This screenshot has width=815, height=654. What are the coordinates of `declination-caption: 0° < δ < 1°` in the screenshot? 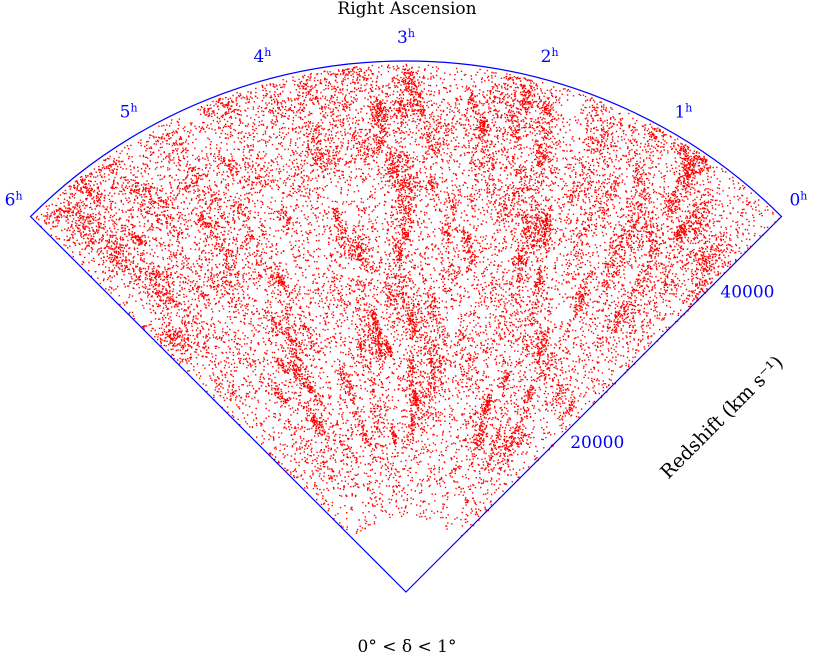 It's located at (407, 645).